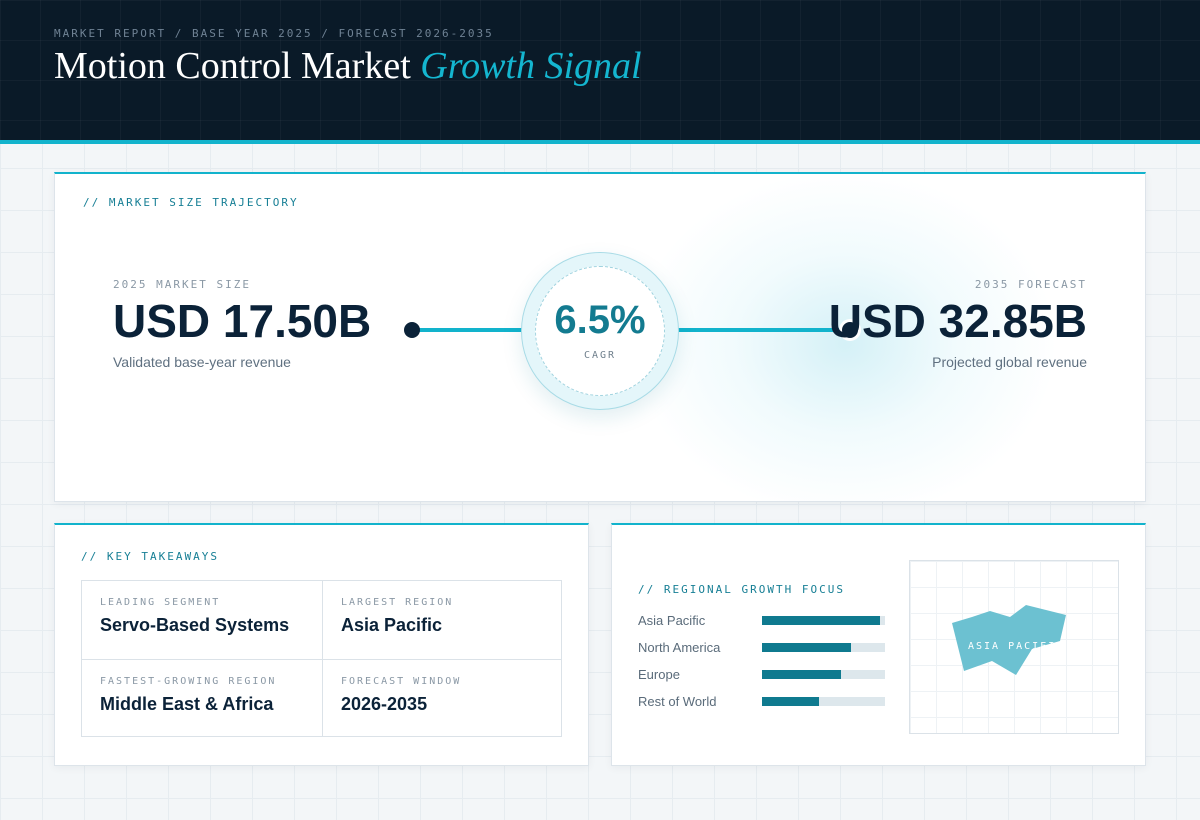 The height and width of the screenshot is (820, 1200). Describe the element at coordinates (677, 701) in the screenshot. I see `region-label: Rest of World` at that location.